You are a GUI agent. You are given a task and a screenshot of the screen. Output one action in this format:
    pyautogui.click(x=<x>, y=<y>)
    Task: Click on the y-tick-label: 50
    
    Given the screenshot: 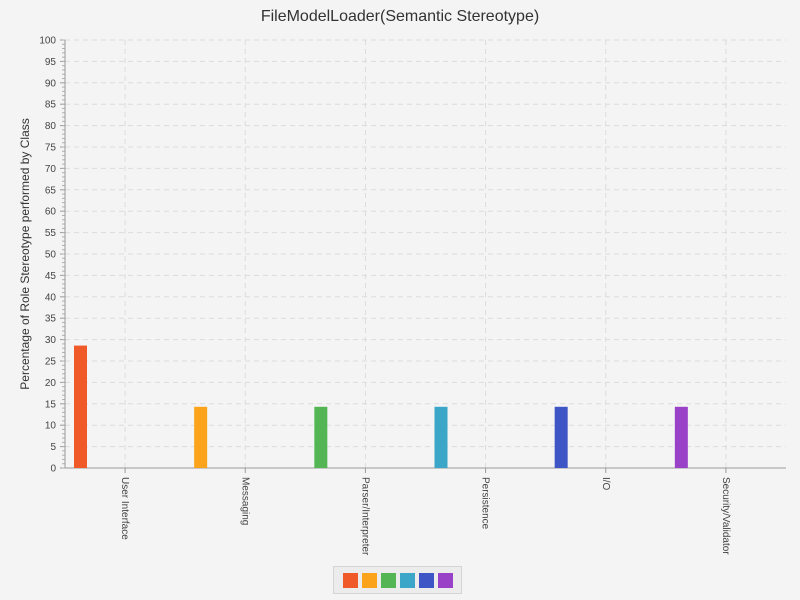 What is the action you would take?
    pyautogui.click(x=51, y=255)
    